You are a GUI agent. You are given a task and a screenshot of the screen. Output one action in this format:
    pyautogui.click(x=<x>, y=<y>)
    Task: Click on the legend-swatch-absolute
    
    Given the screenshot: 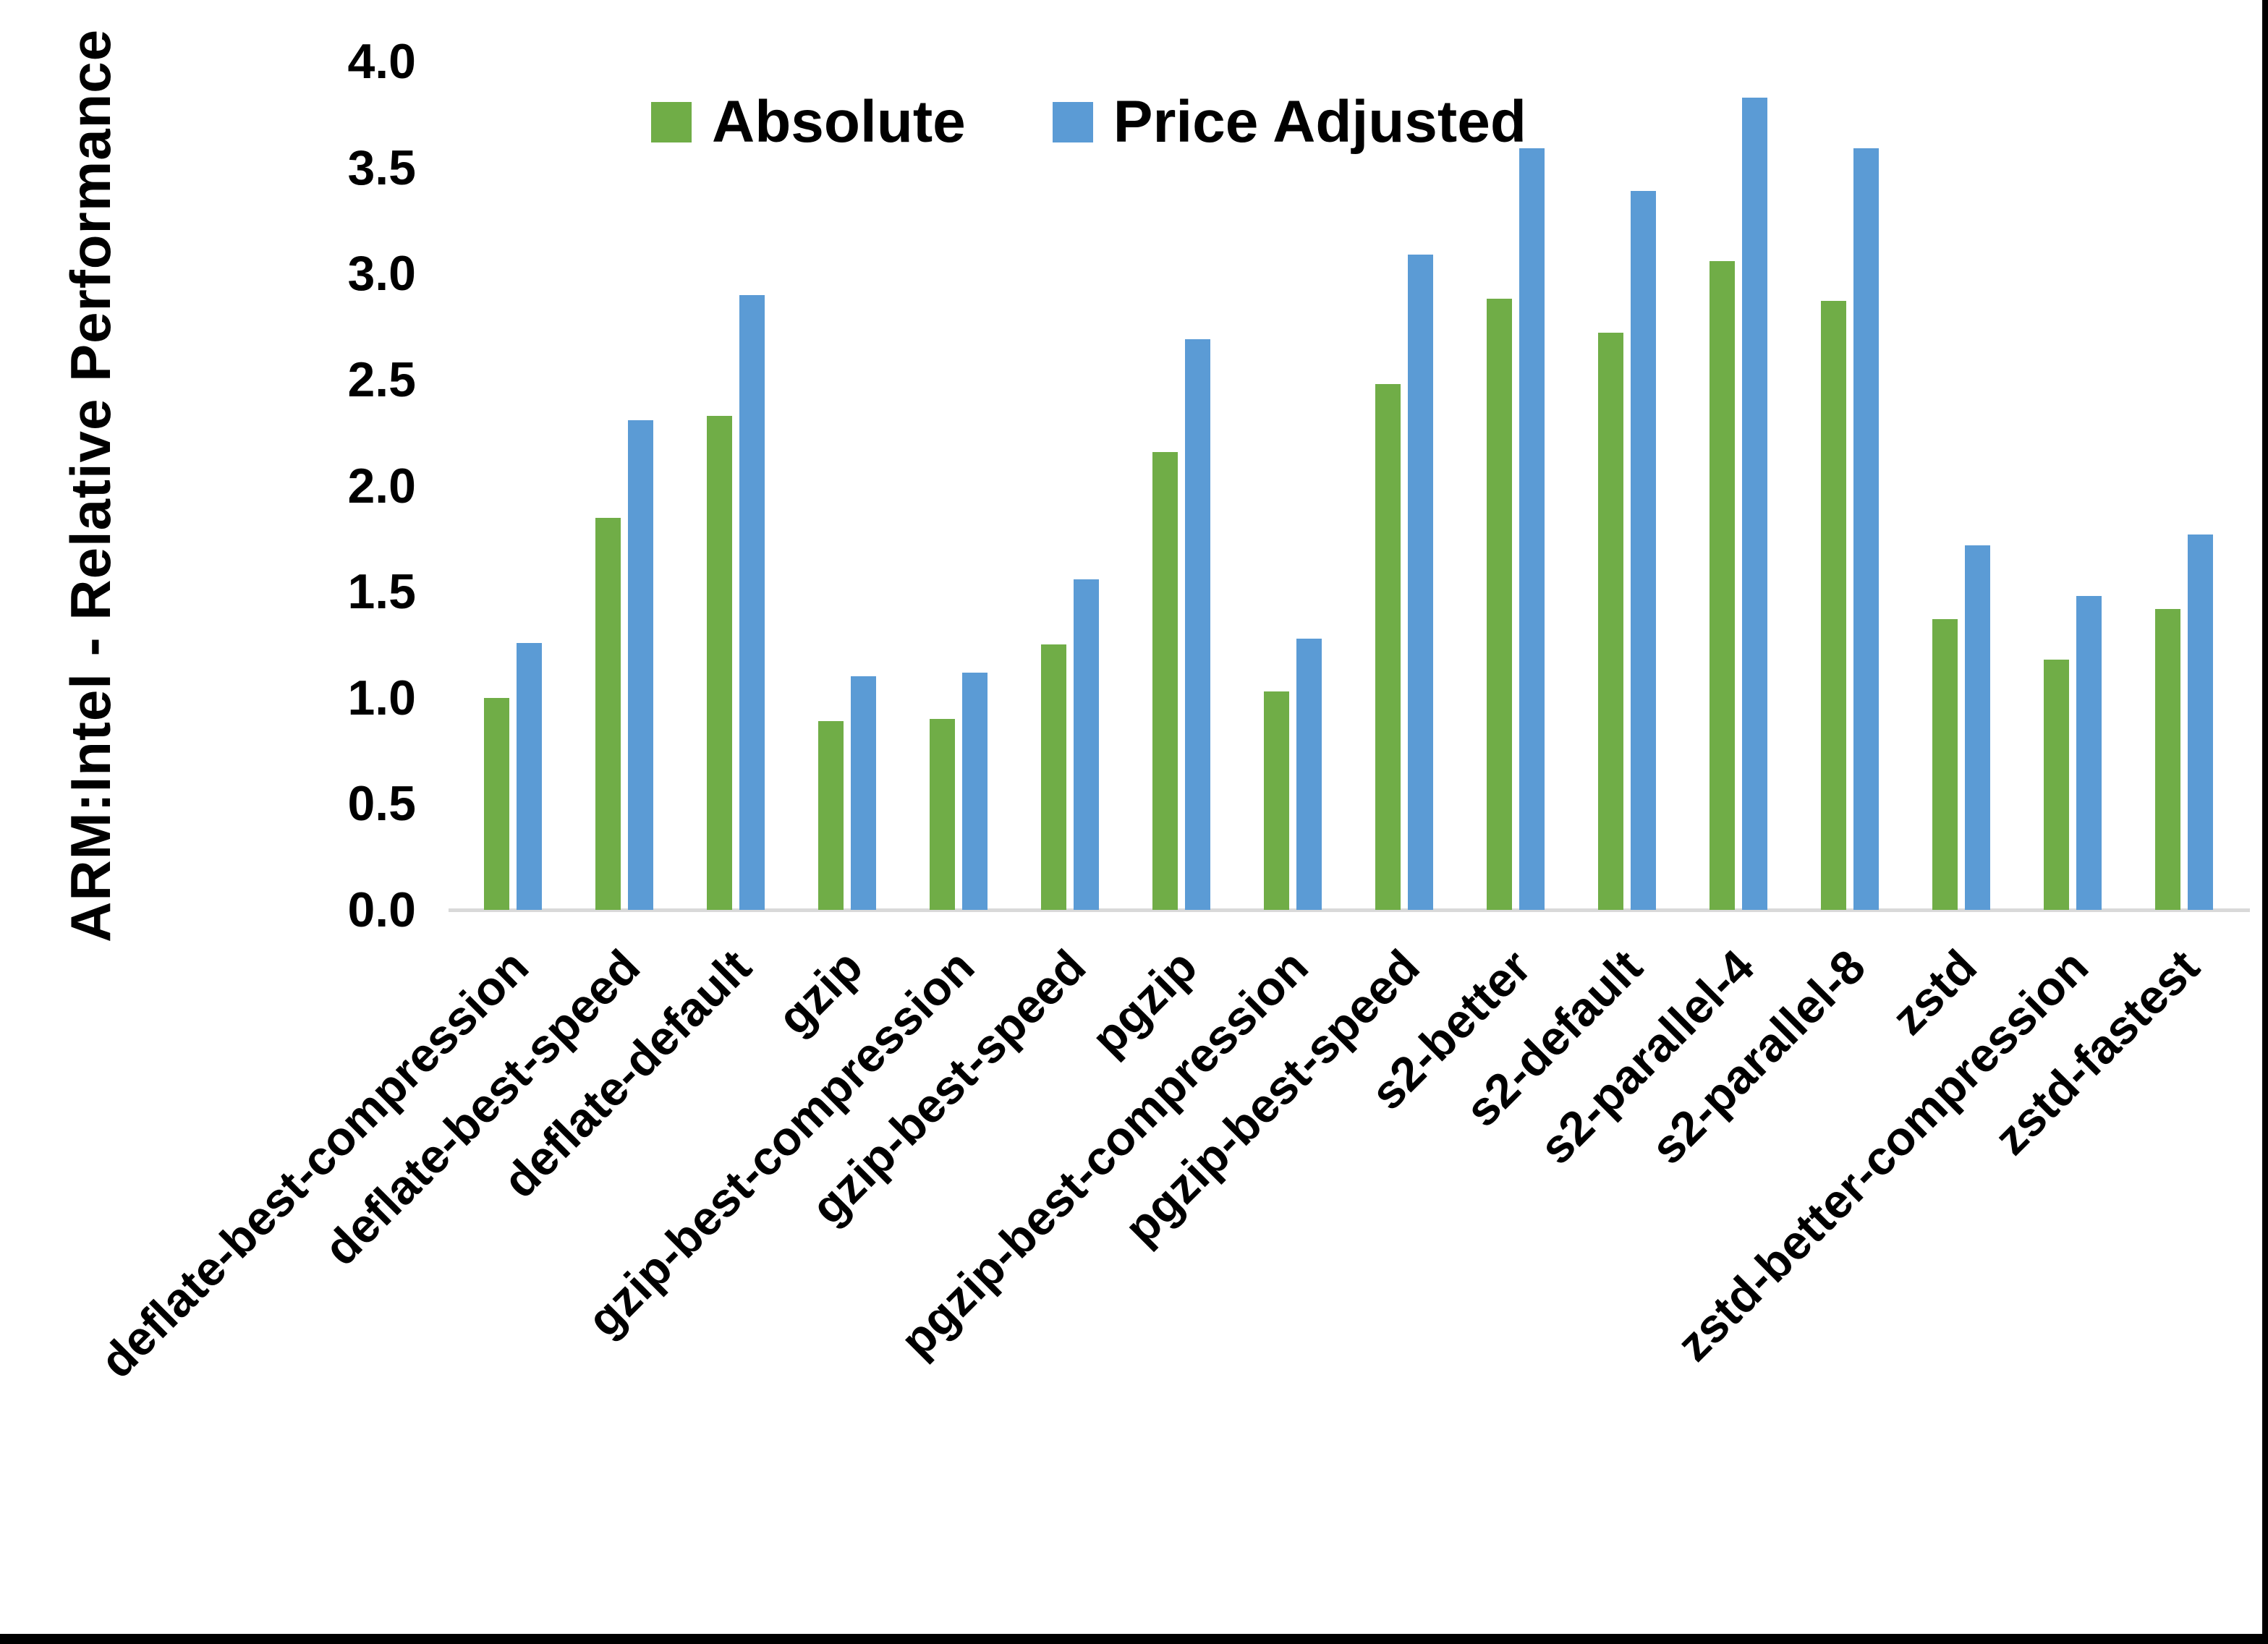 What is the action you would take?
    pyautogui.click(x=671, y=122)
    